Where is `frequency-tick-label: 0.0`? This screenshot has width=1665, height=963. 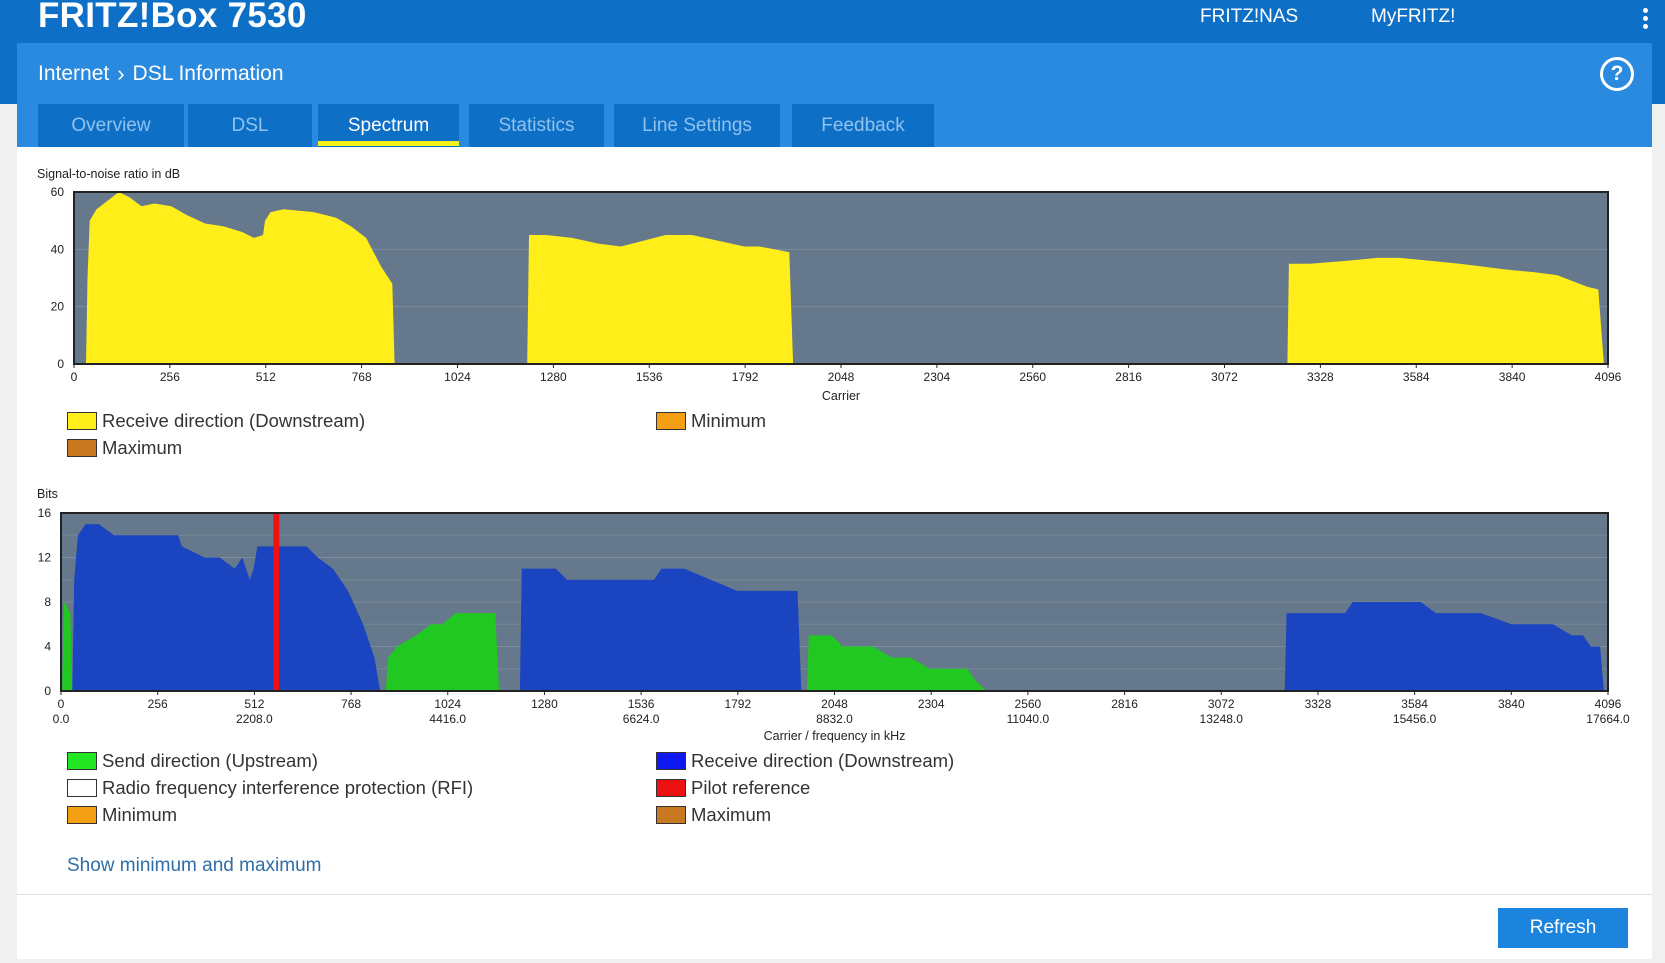
frequency-tick-label: 0.0 is located at coordinates (61, 719).